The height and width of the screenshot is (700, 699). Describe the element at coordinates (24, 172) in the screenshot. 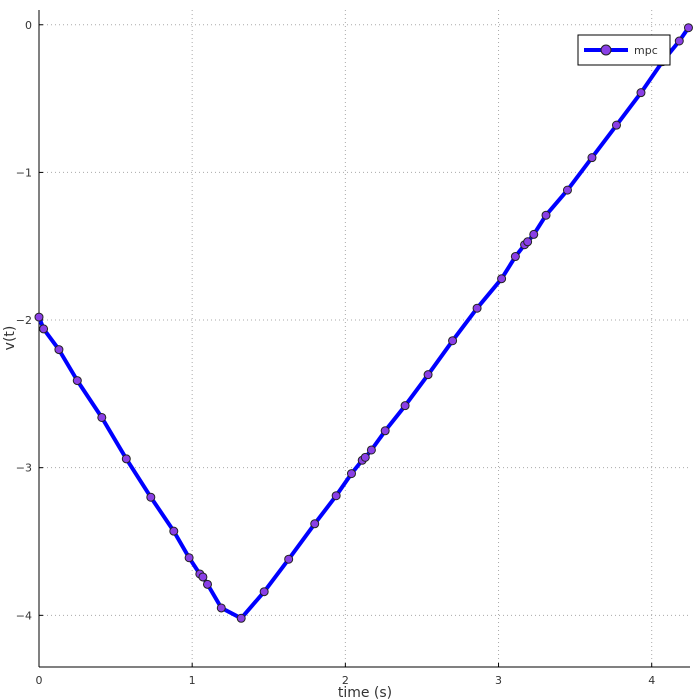

I see `y-tick-label: −1` at that location.